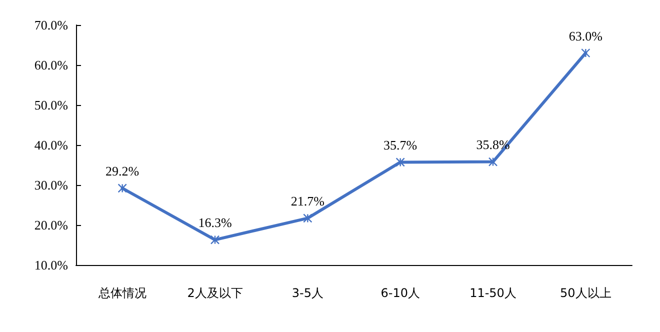 The height and width of the screenshot is (332, 660). I want to click on x-tick-label: 3-5人, so click(308, 293).